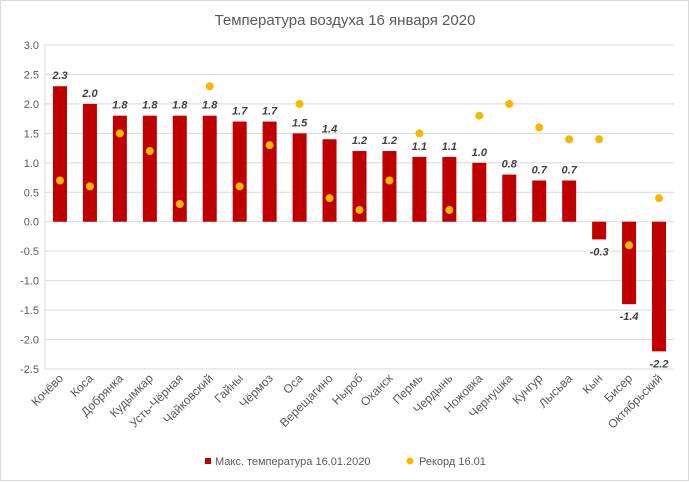  What do you see at coordinates (29, 252) in the screenshot?
I see `y-tick-label: -0.5` at bounding box center [29, 252].